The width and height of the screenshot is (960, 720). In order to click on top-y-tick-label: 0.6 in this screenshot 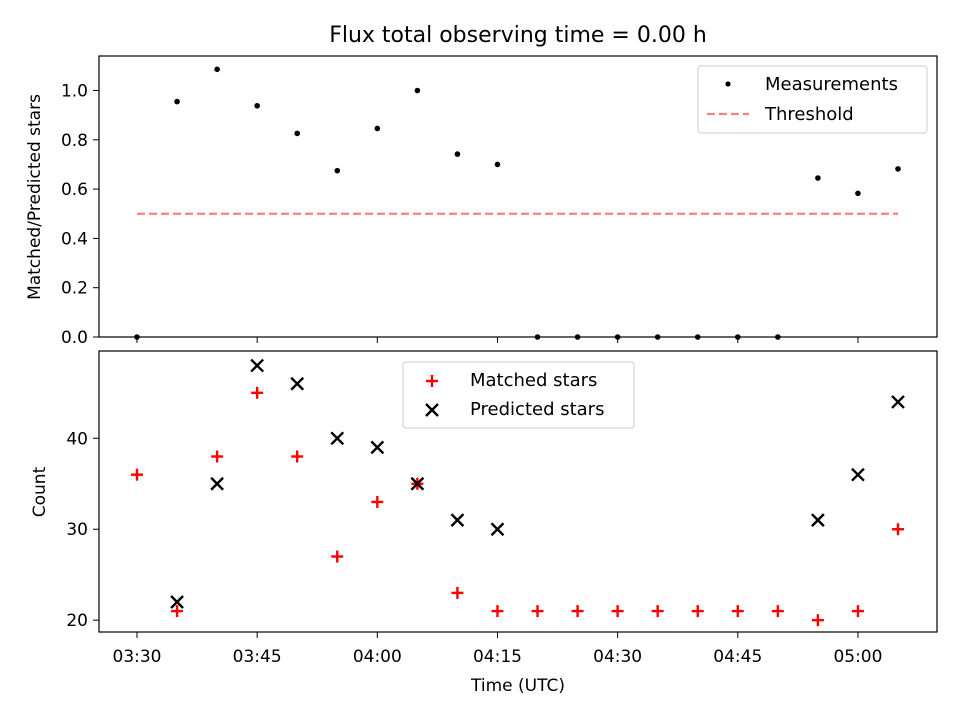, I will do `click(74, 190)`.